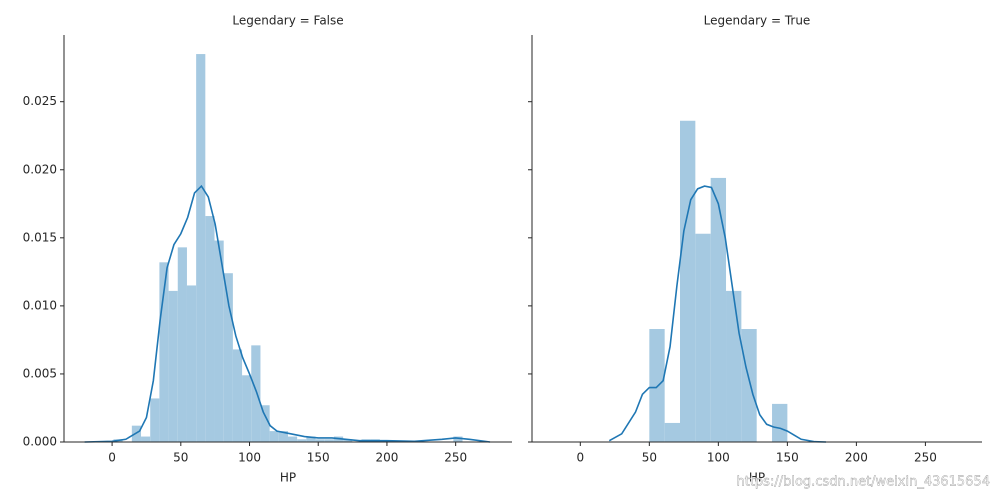 The image size is (1000, 500). What do you see at coordinates (287, 21) in the screenshot?
I see `panel-title: Legendary = False` at bounding box center [287, 21].